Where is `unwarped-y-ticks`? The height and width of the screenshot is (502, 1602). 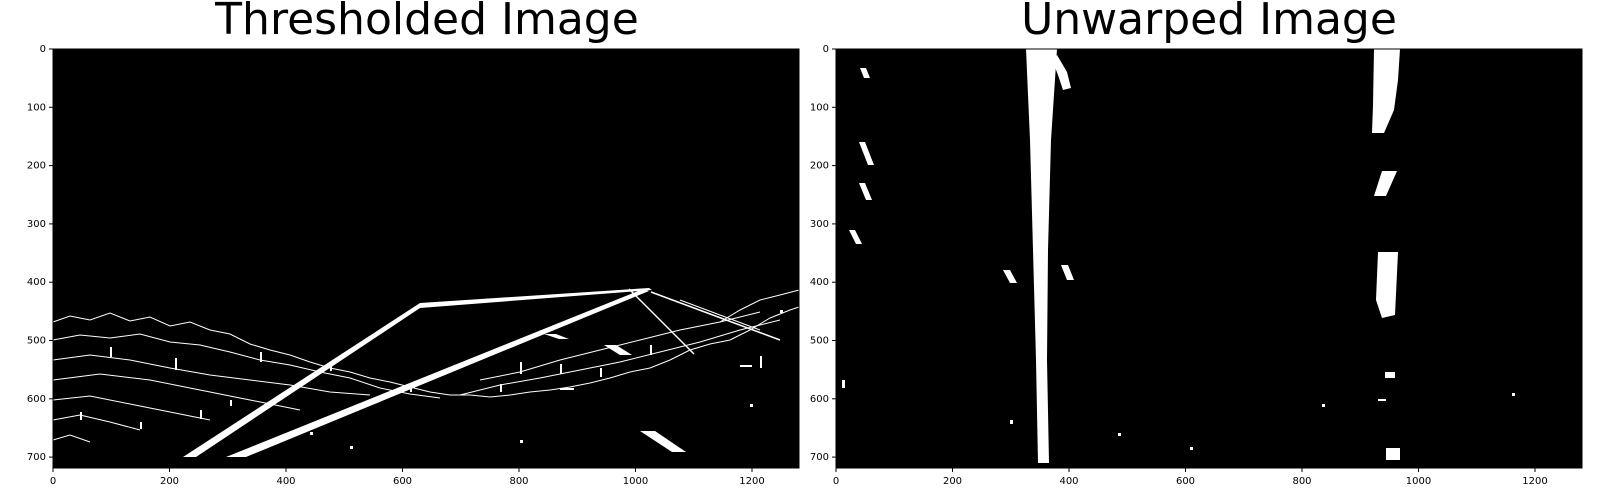
unwarped-y-ticks is located at coordinates (834, 253).